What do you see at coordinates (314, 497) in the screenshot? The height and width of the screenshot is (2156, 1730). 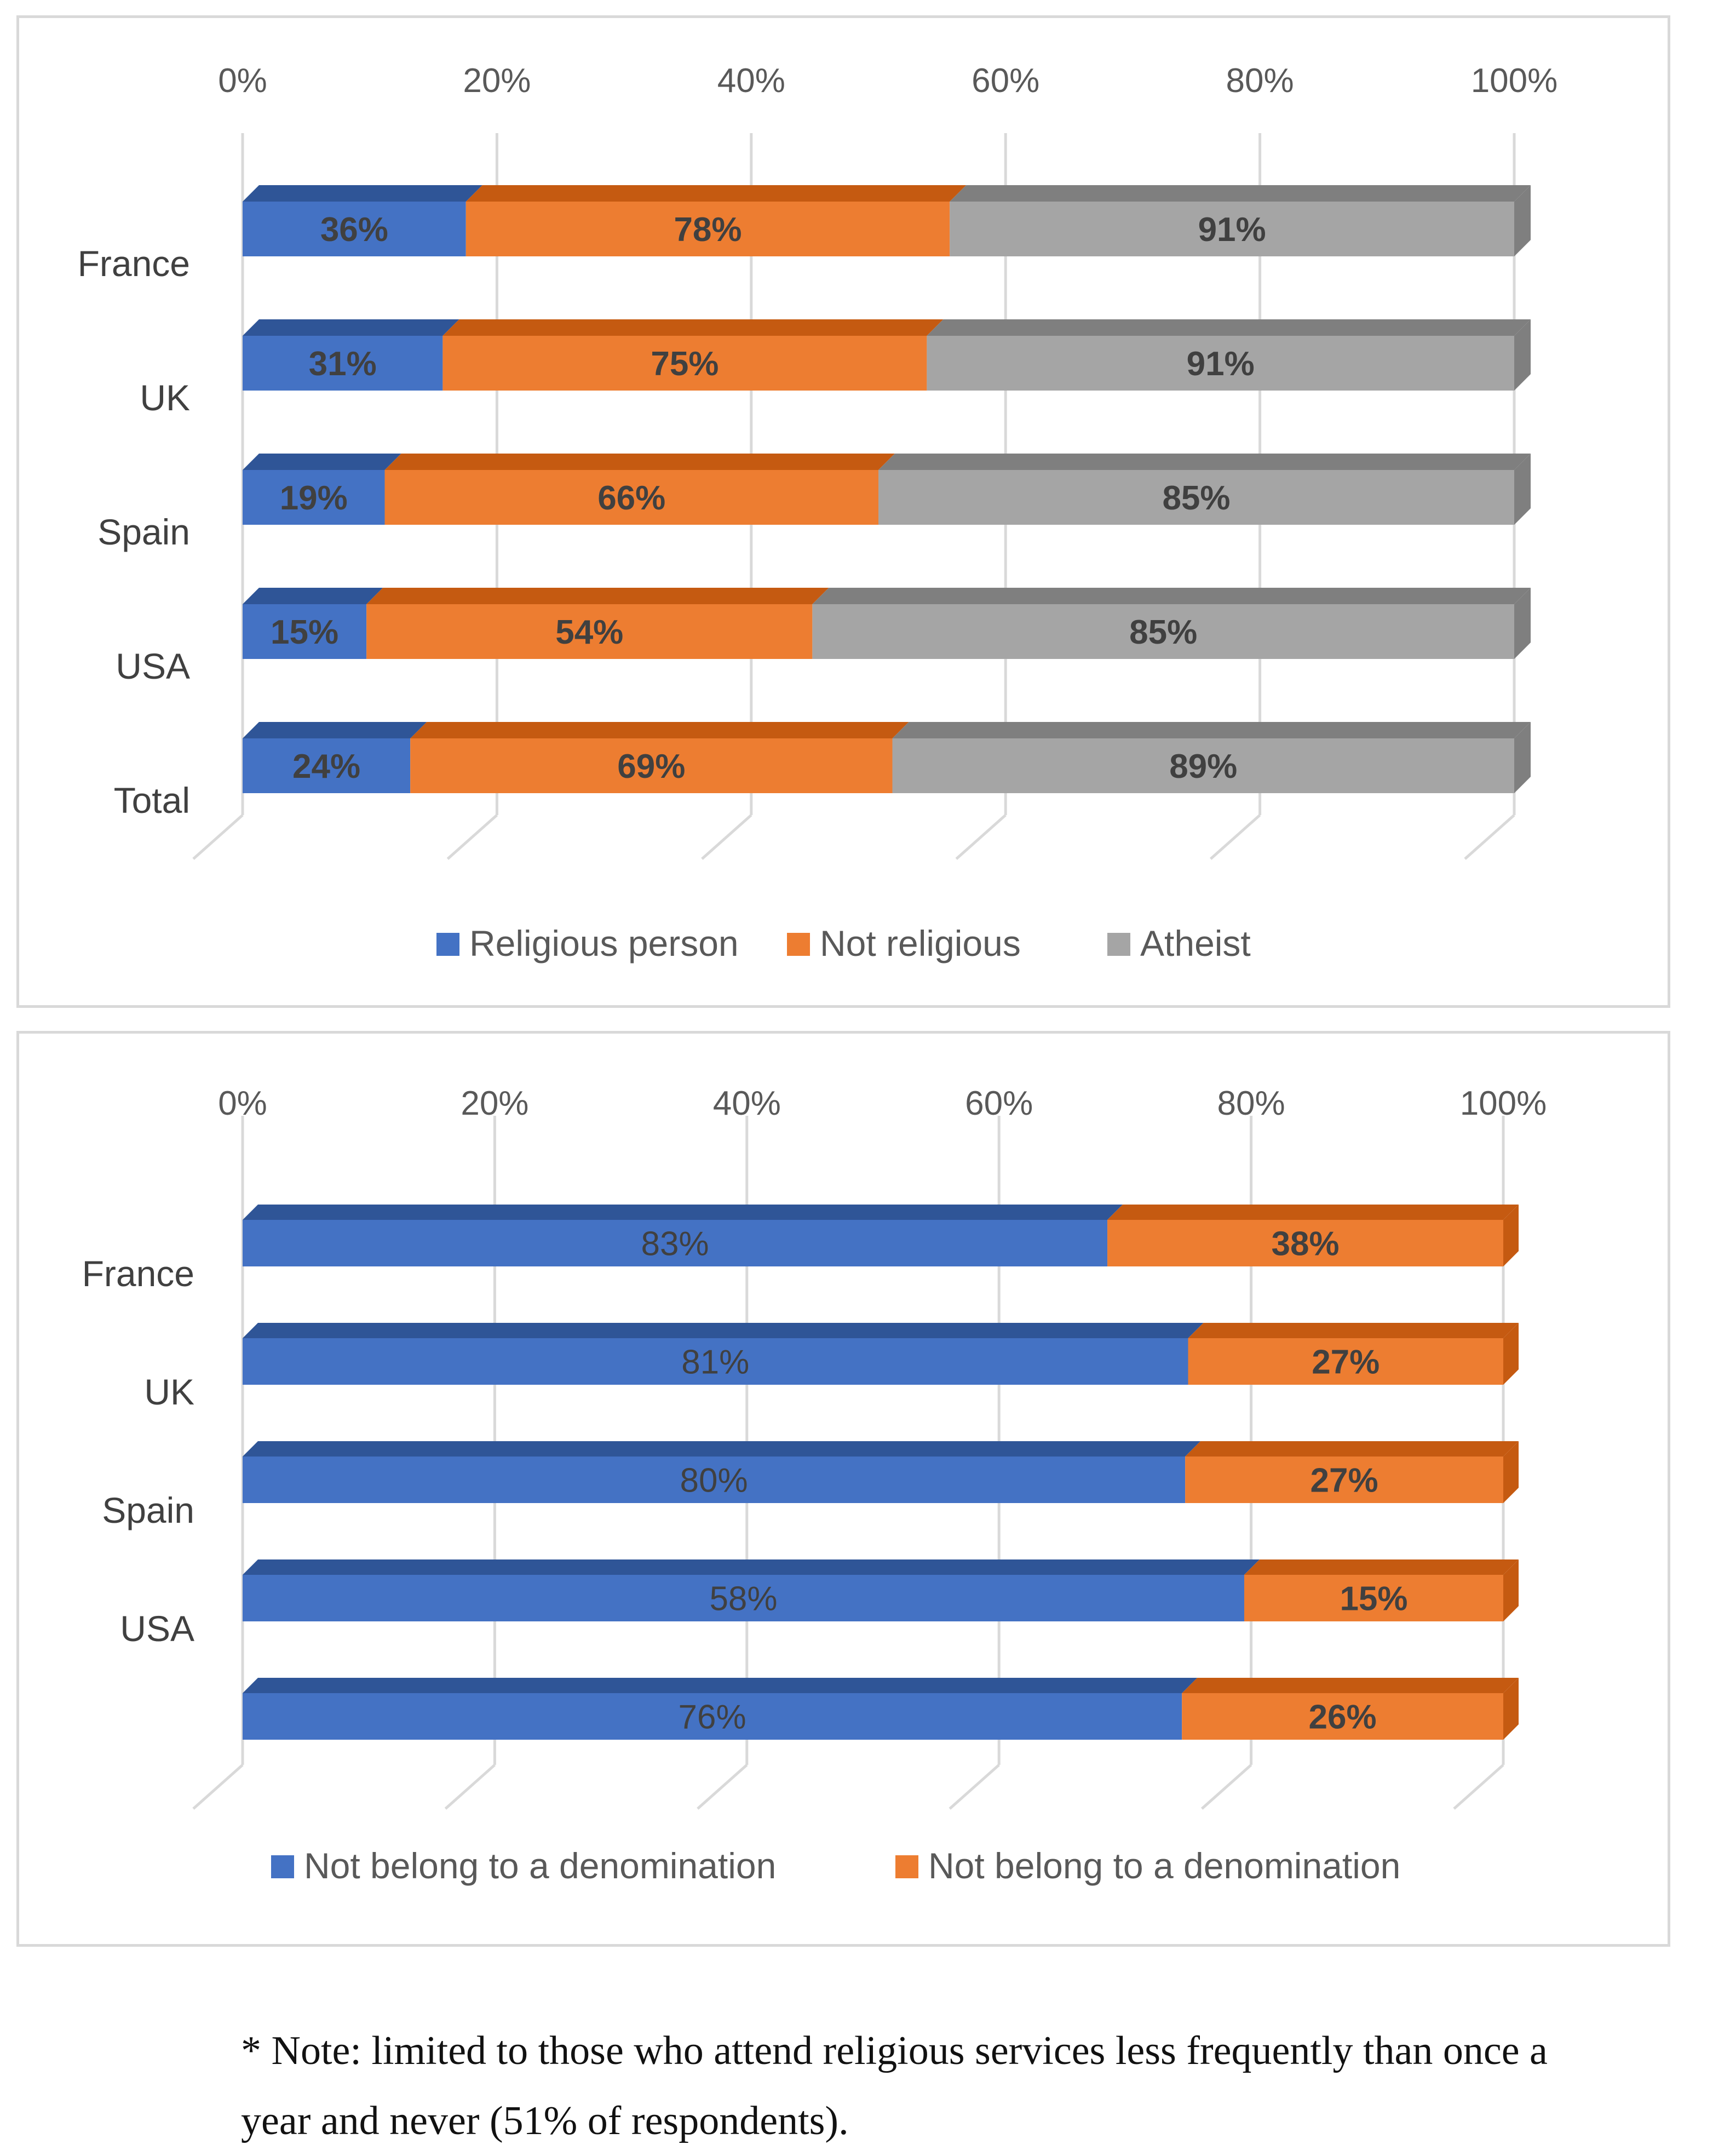 I see `bar-religious-person-0-spain` at bounding box center [314, 497].